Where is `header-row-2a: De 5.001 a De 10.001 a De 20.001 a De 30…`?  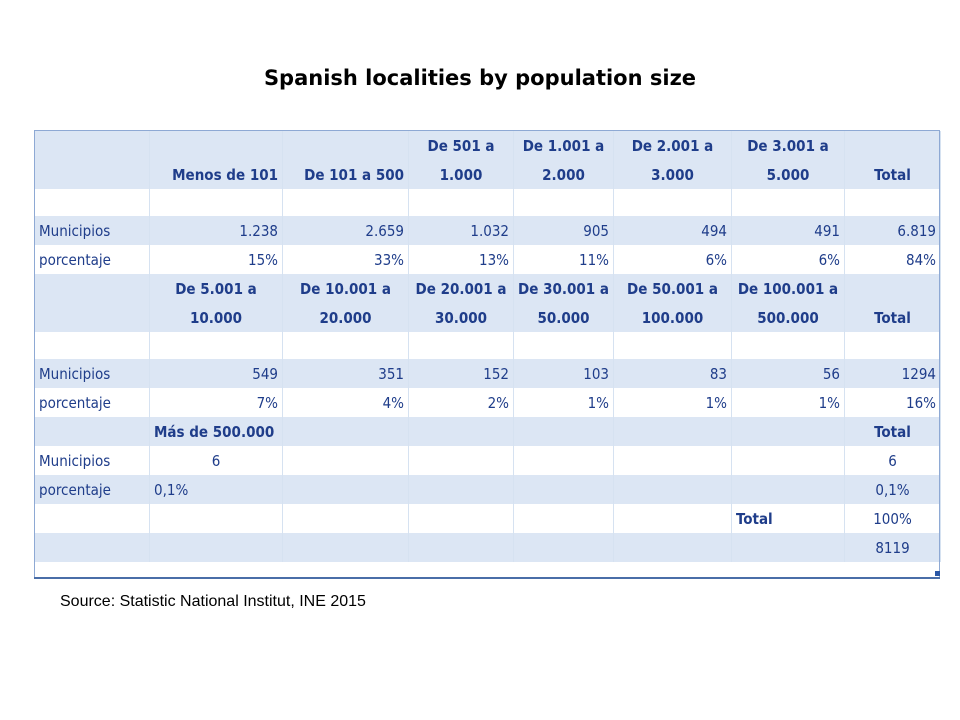 header-row-2a: De 5.001 a De 10.001 a De 20.001 a De 30… is located at coordinates (487, 288).